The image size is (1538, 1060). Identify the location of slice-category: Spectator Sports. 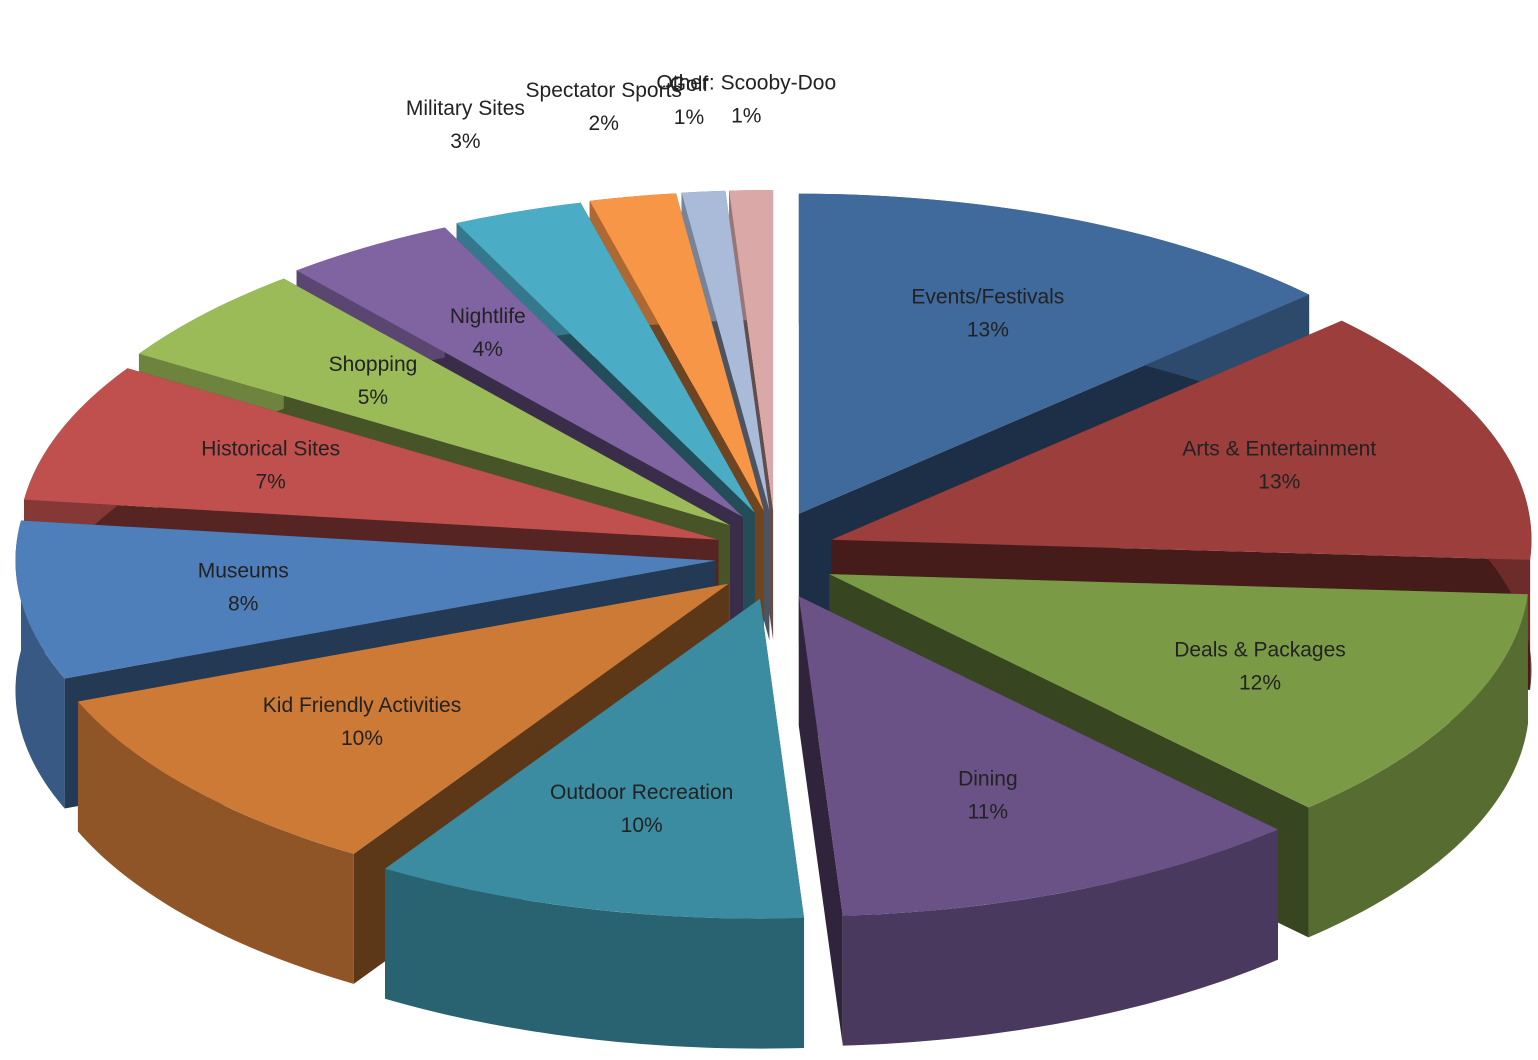
(604, 90).